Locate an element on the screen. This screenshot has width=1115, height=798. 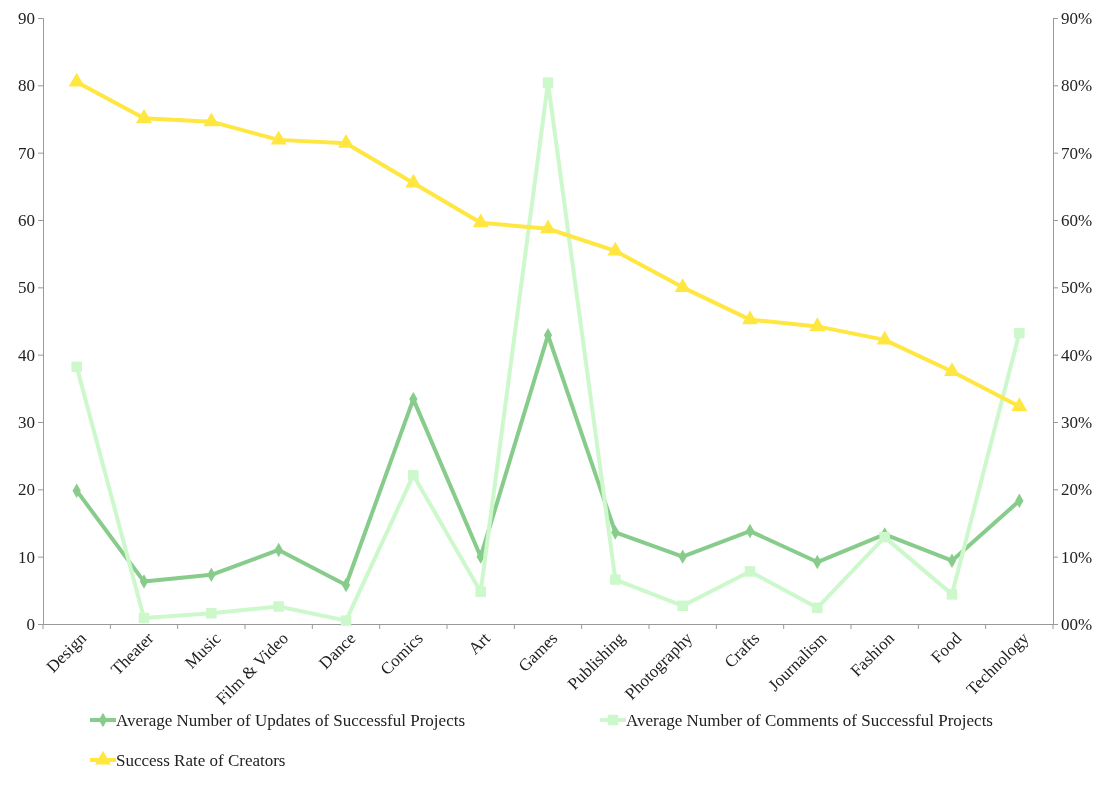
y-tick-label: 40 is located at coordinates (26, 355).